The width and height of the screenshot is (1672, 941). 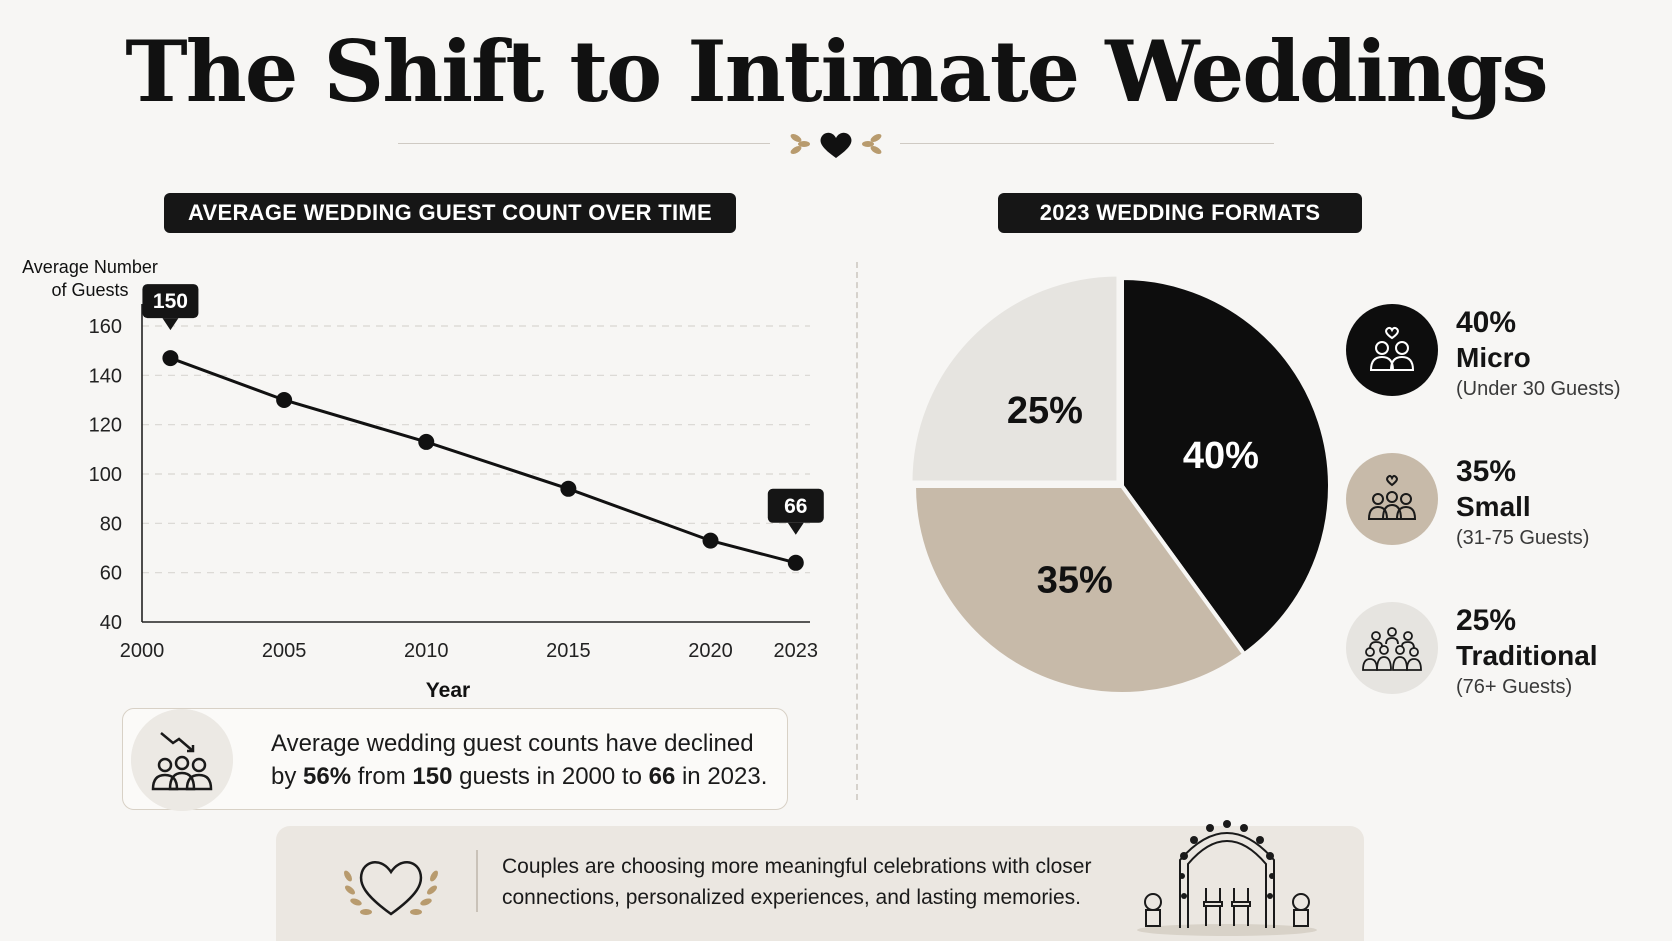 I want to click on legend-swatch-small, so click(x=1392, y=499).